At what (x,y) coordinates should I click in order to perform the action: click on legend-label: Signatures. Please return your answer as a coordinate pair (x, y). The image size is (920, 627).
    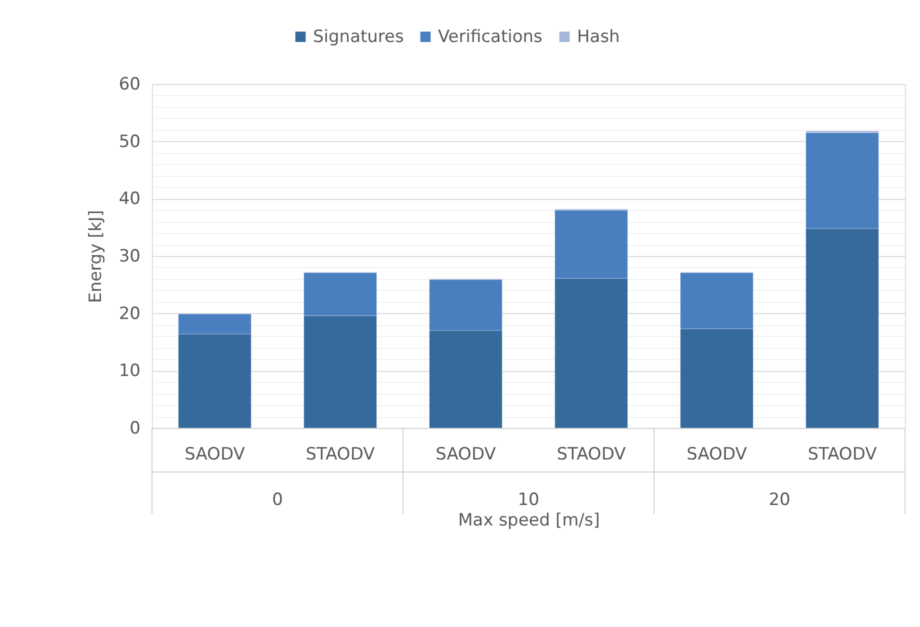
    Looking at the image, I should click on (358, 36).